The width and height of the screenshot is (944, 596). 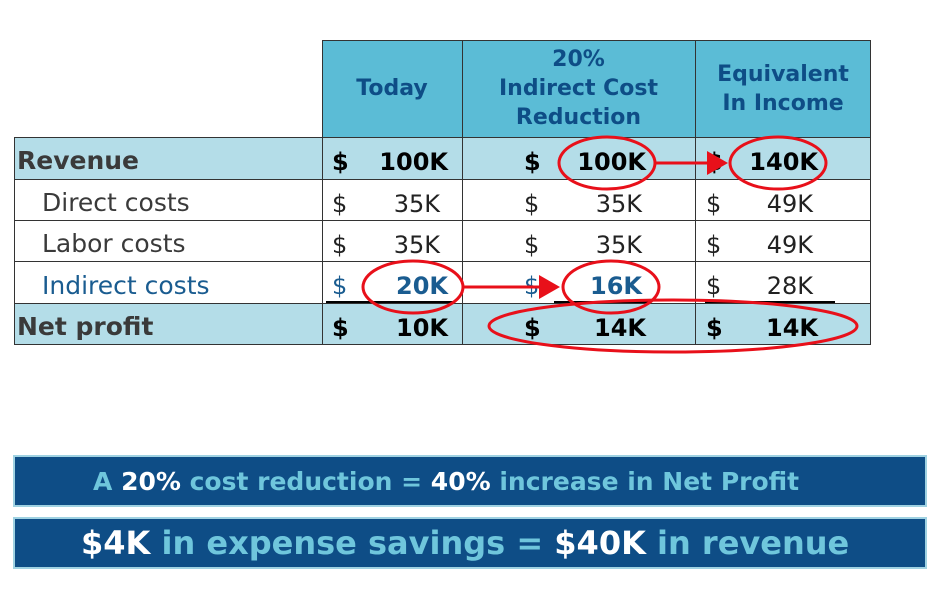 I want to click on circle-indirect-reduction, so click(x=611, y=287).